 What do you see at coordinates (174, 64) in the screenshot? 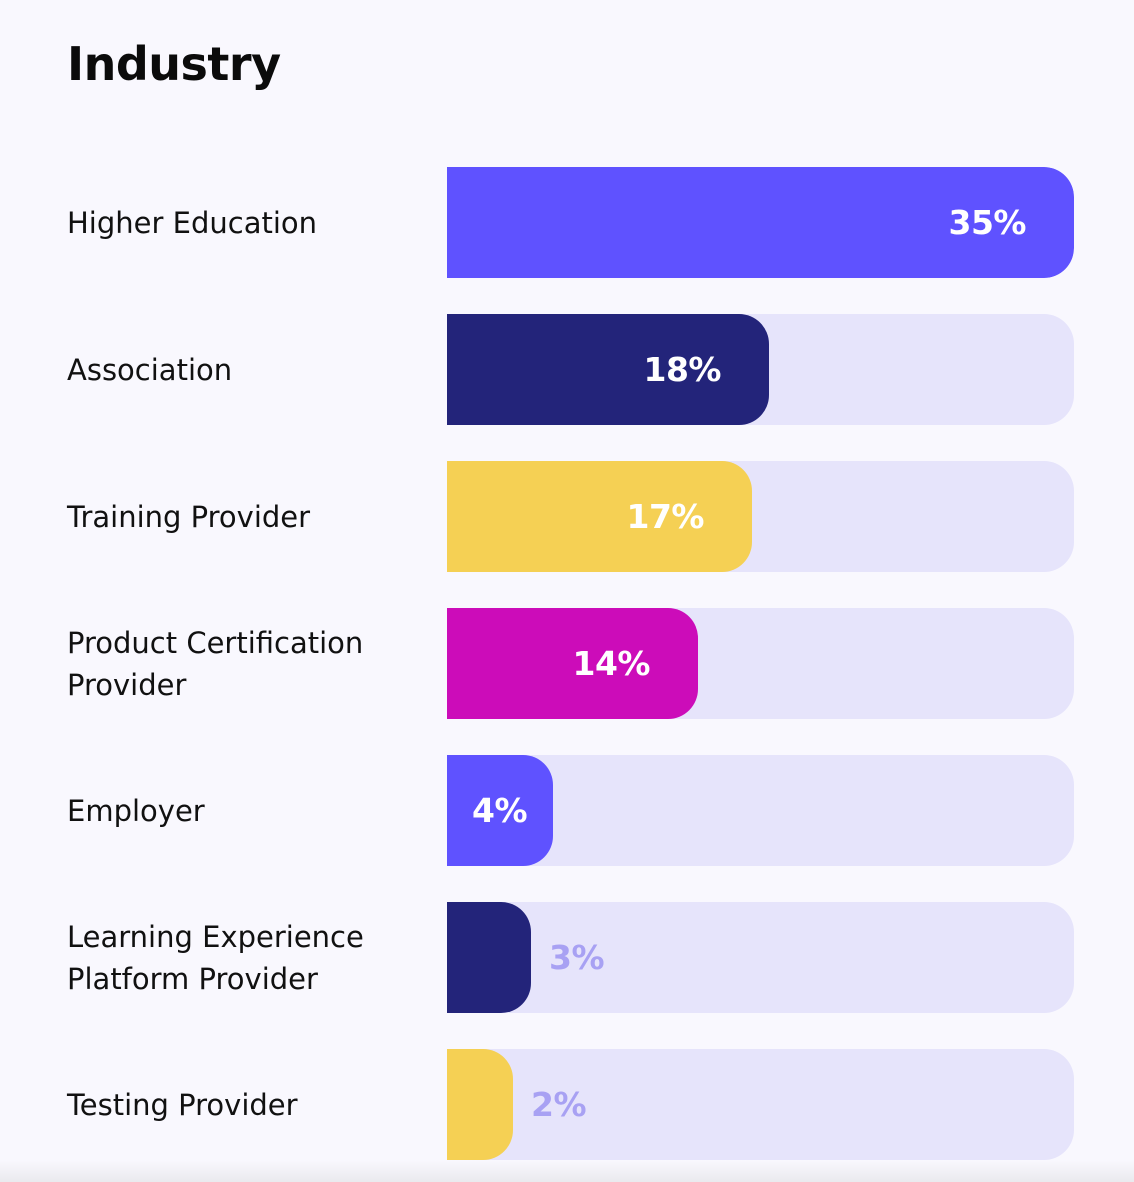
I see `chart-title: Industry` at bounding box center [174, 64].